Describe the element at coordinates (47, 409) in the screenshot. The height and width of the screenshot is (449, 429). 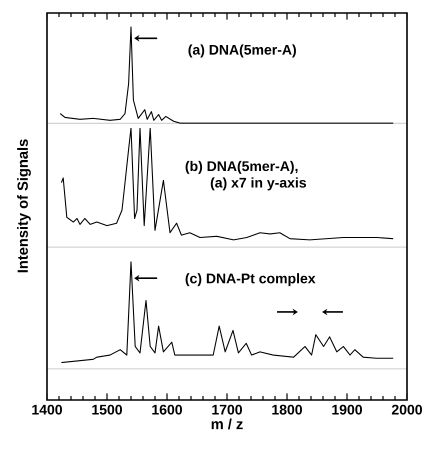
I see `x-tick-label: 1400` at that location.